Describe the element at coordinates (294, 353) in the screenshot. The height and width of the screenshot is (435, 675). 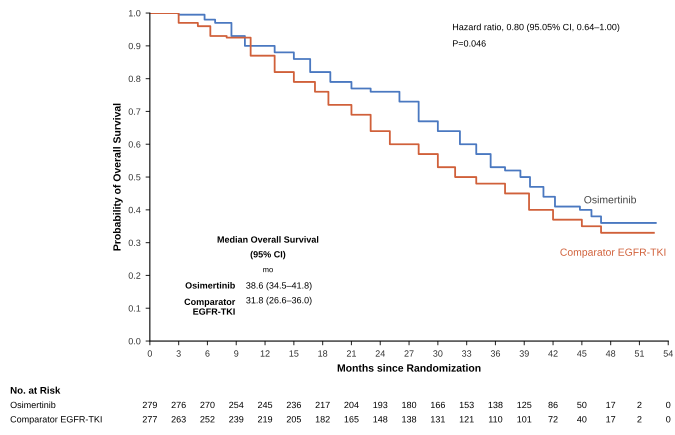
I see `x-tick-label: 15` at that location.